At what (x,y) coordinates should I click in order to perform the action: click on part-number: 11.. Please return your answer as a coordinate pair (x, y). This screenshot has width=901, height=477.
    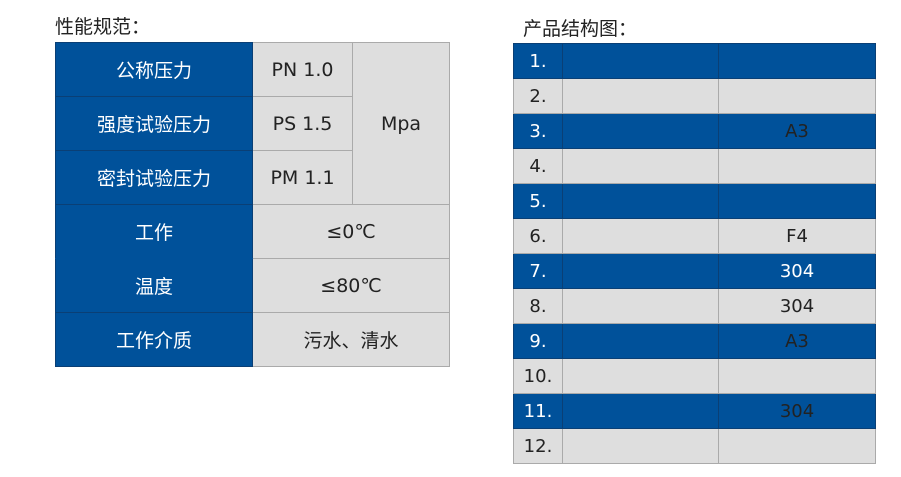
    Looking at the image, I should click on (538, 411).